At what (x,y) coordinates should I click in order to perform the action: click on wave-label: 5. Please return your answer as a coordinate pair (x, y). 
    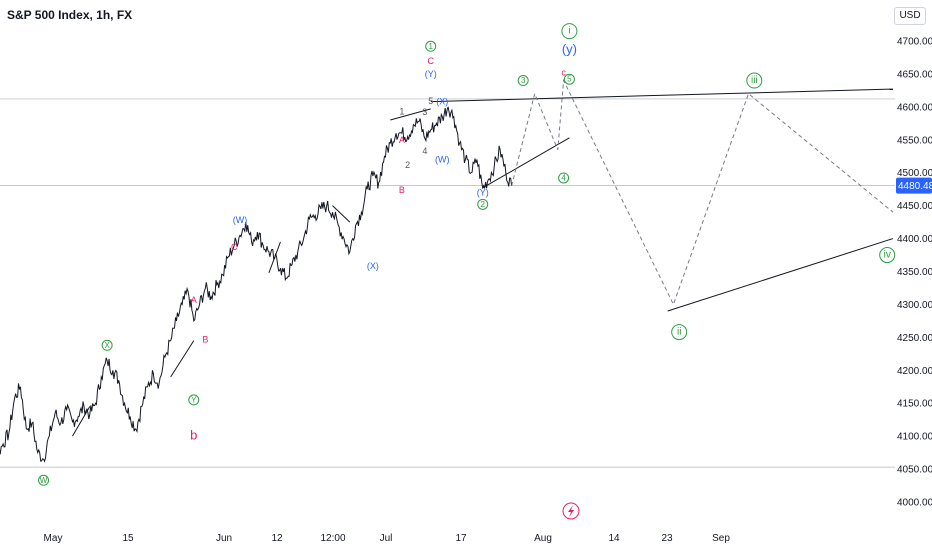
    Looking at the image, I should click on (430, 101).